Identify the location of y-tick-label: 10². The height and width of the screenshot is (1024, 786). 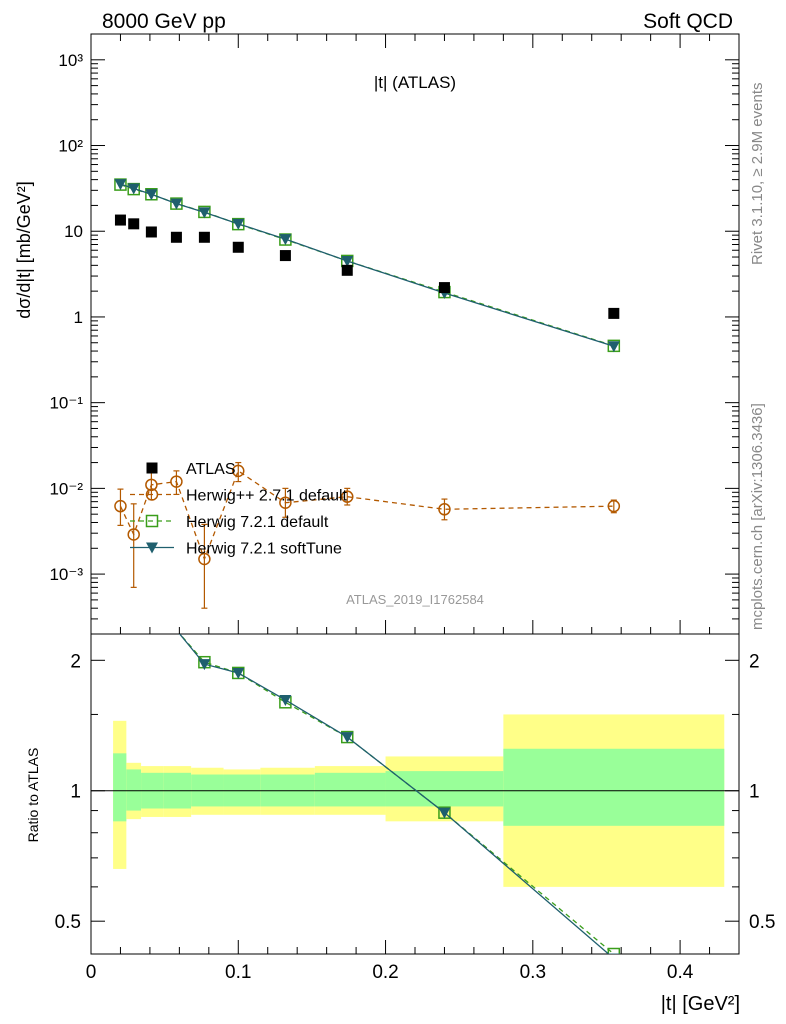
(70, 146).